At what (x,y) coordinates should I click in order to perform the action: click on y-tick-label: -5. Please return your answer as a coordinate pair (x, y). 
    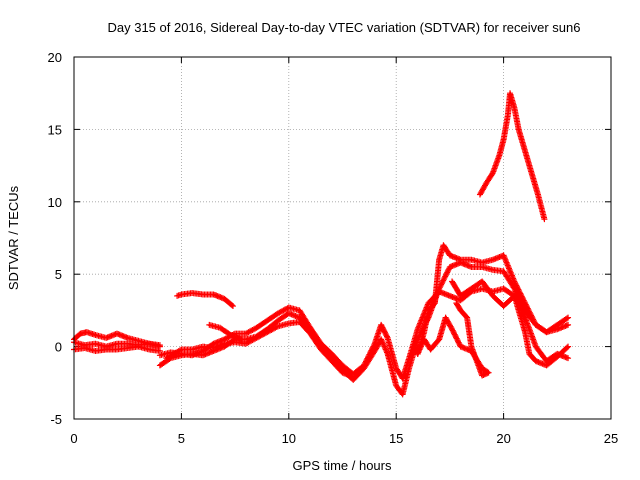
    Looking at the image, I should click on (56, 419).